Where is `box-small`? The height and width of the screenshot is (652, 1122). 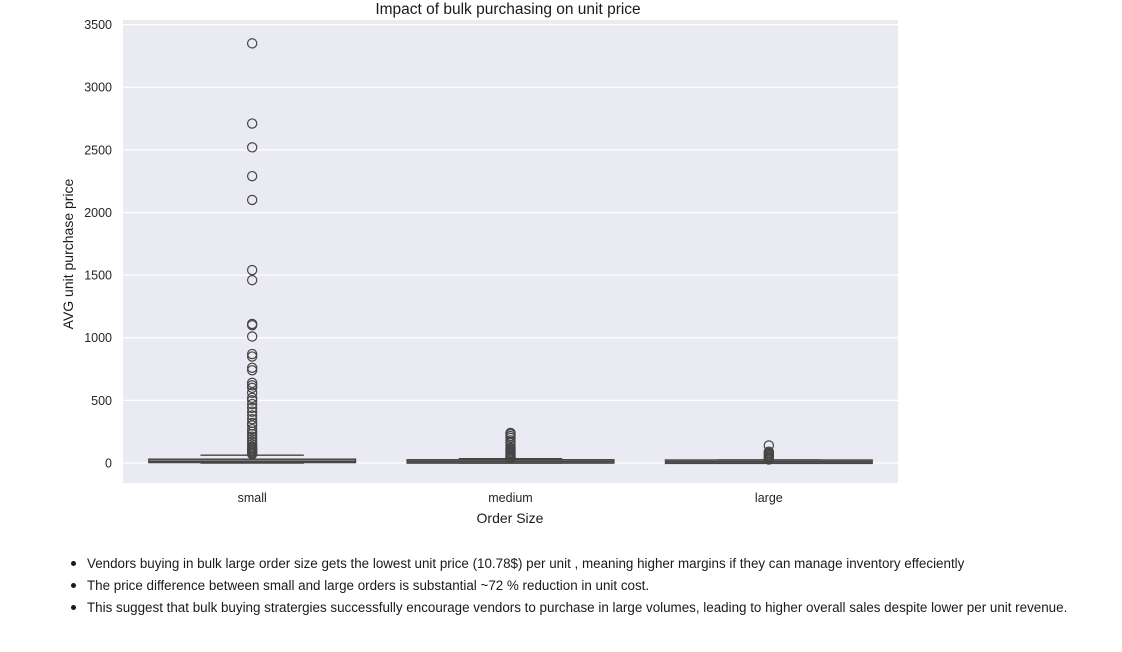 box-small is located at coordinates (252, 251).